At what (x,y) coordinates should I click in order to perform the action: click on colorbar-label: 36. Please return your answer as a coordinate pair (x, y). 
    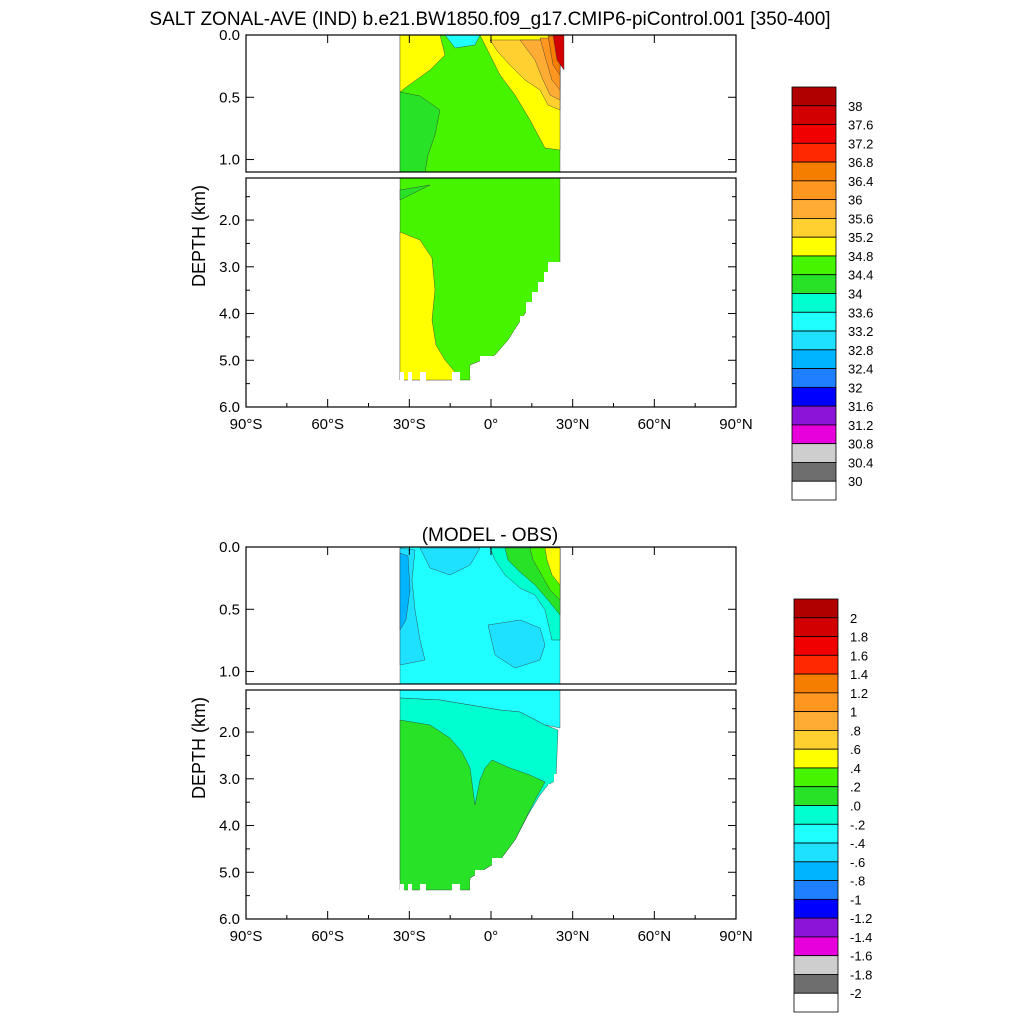
    Looking at the image, I should click on (855, 200).